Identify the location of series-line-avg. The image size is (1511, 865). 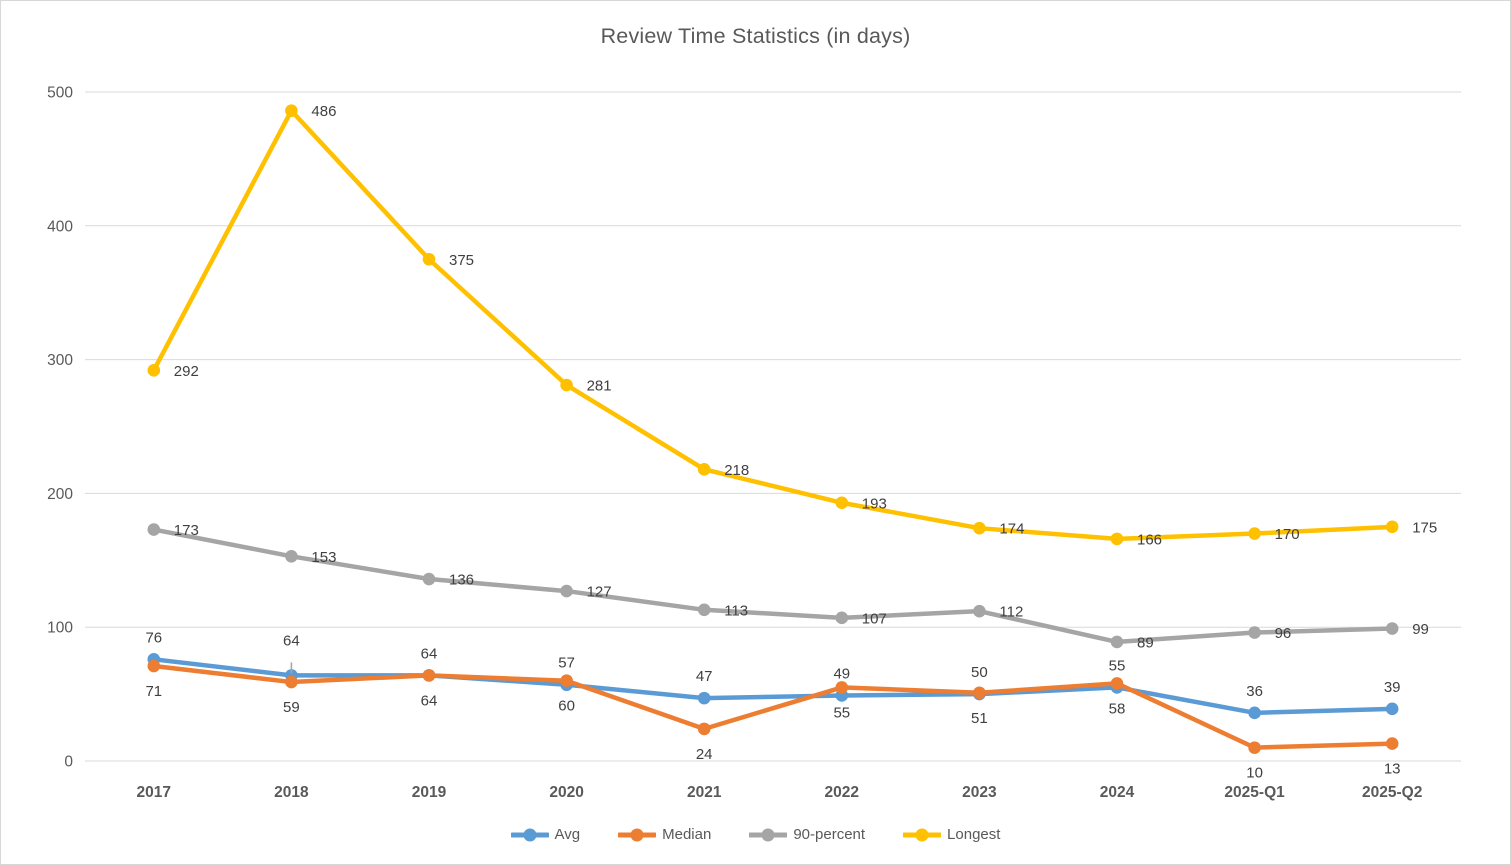
(773, 686).